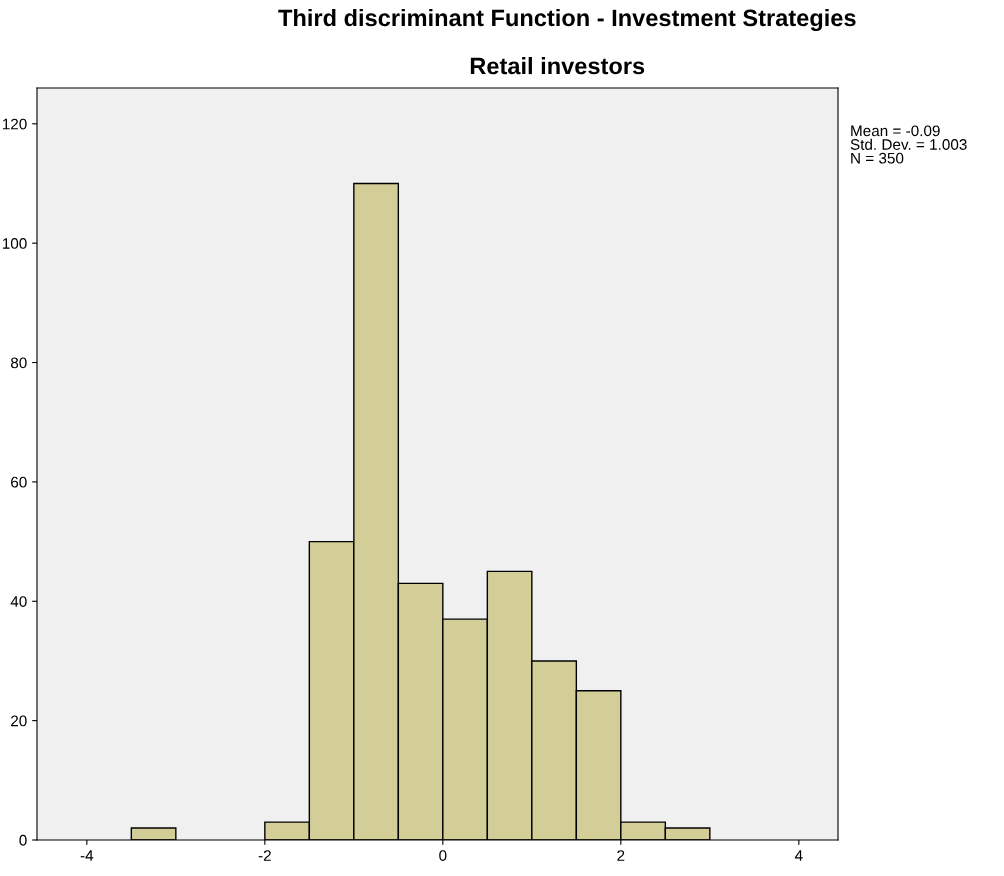 The height and width of the screenshot is (876, 1004). Describe the element at coordinates (557, 66) in the screenshot. I see `chart-subtitle: Retail investors` at that location.